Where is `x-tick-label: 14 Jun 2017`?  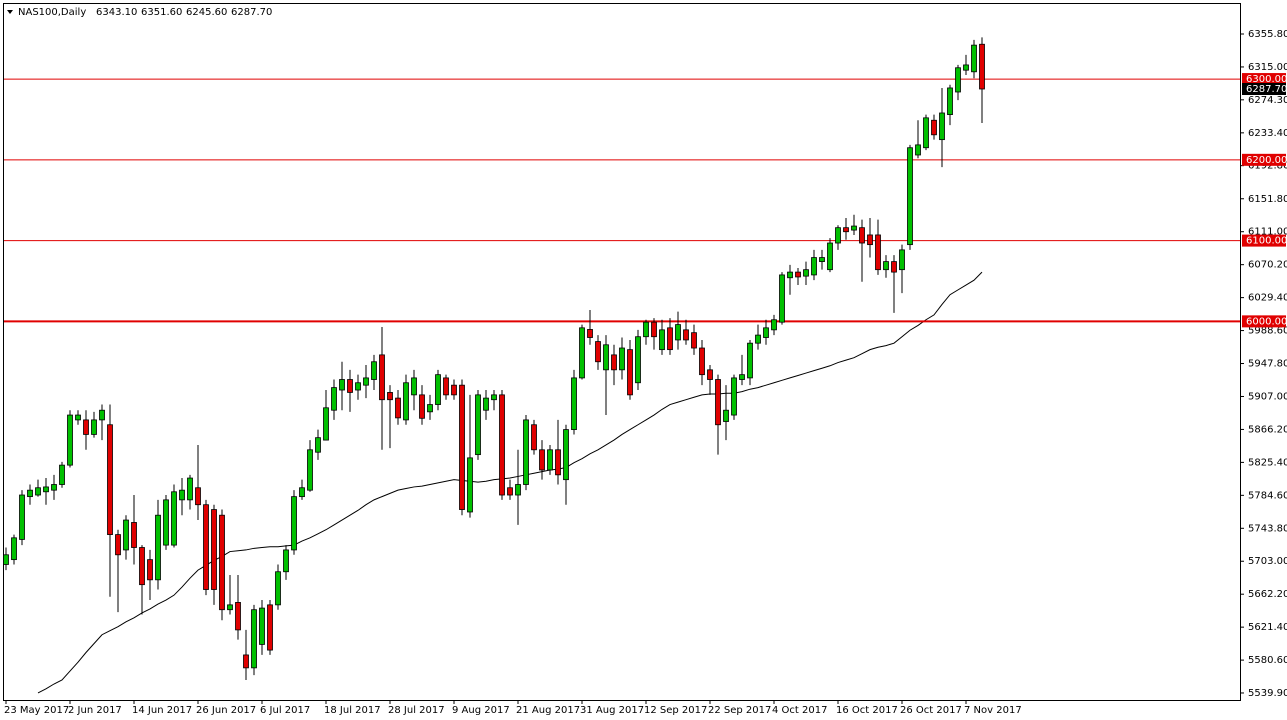 x-tick-label: 14 Jun 2017 is located at coordinates (162, 710).